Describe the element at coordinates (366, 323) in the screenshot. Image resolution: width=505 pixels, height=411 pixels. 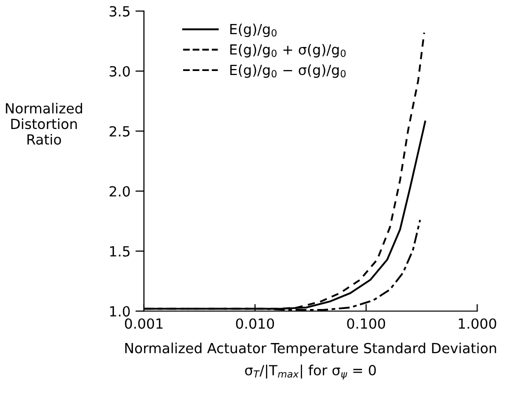
I see `x-tick-label: 0.100` at that location.